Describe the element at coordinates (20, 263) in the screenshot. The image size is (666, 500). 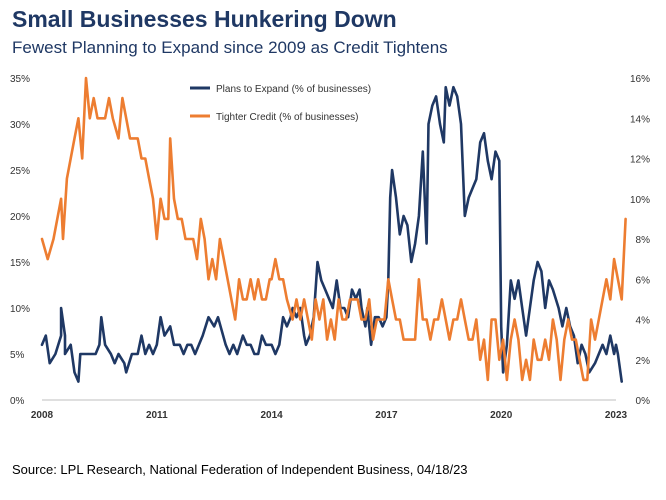
I see `left-tick-label: 15%` at that location.